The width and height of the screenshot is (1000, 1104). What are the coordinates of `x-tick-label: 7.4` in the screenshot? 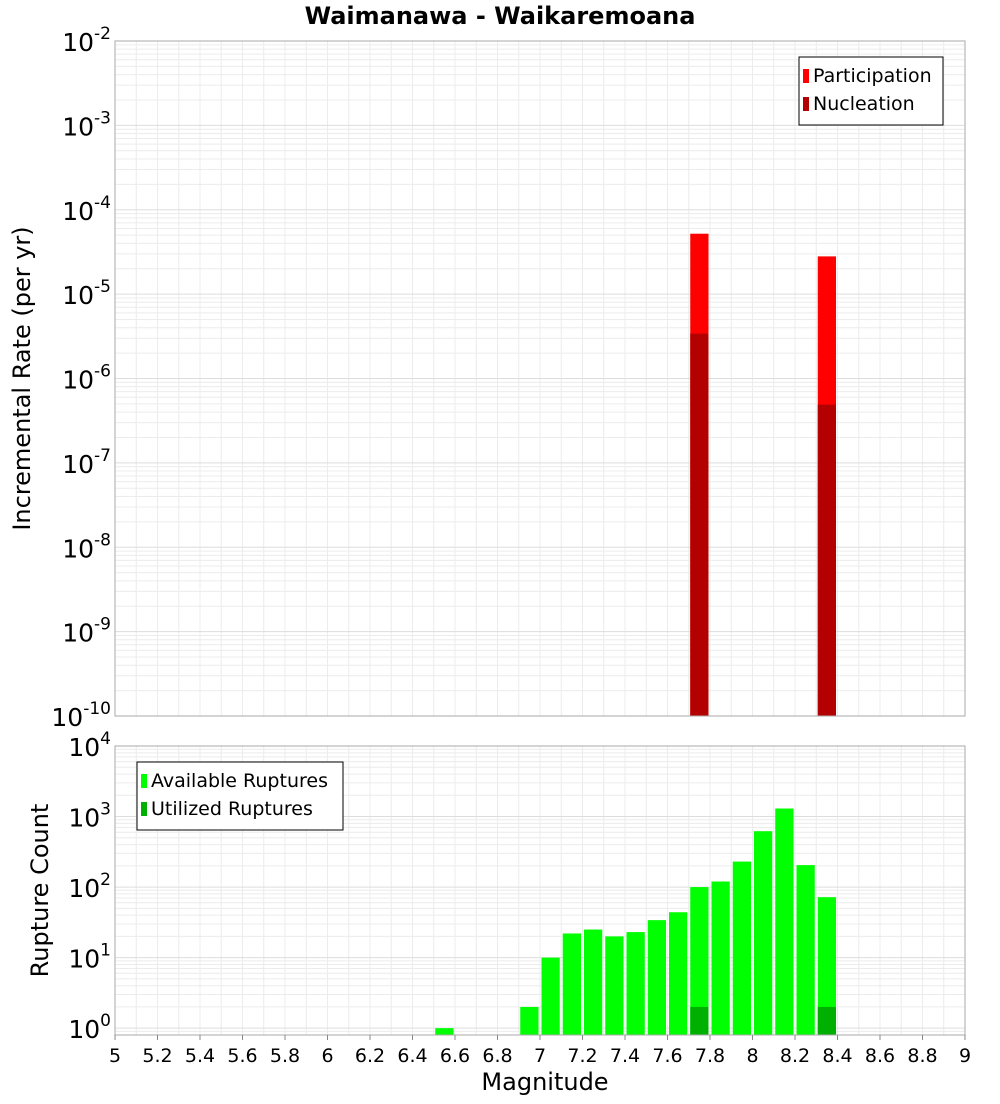 It's located at (625, 1056).